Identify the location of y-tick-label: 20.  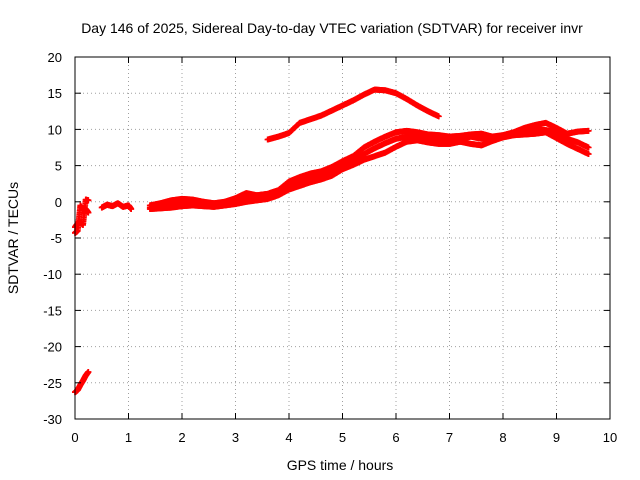
(55, 57).